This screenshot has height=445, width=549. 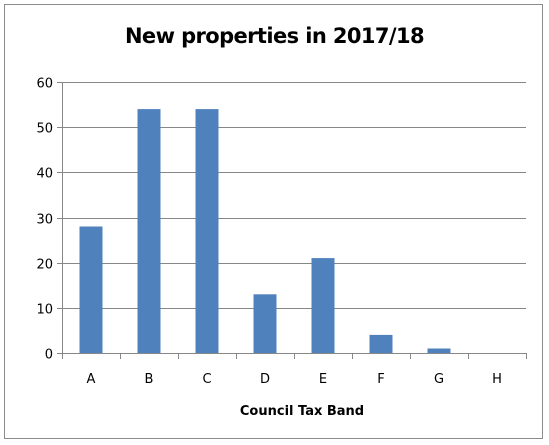 What do you see at coordinates (274, 36) in the screenshot?
I see `chart-title: New properties in 2017/18` at bounding box center [274, 36].